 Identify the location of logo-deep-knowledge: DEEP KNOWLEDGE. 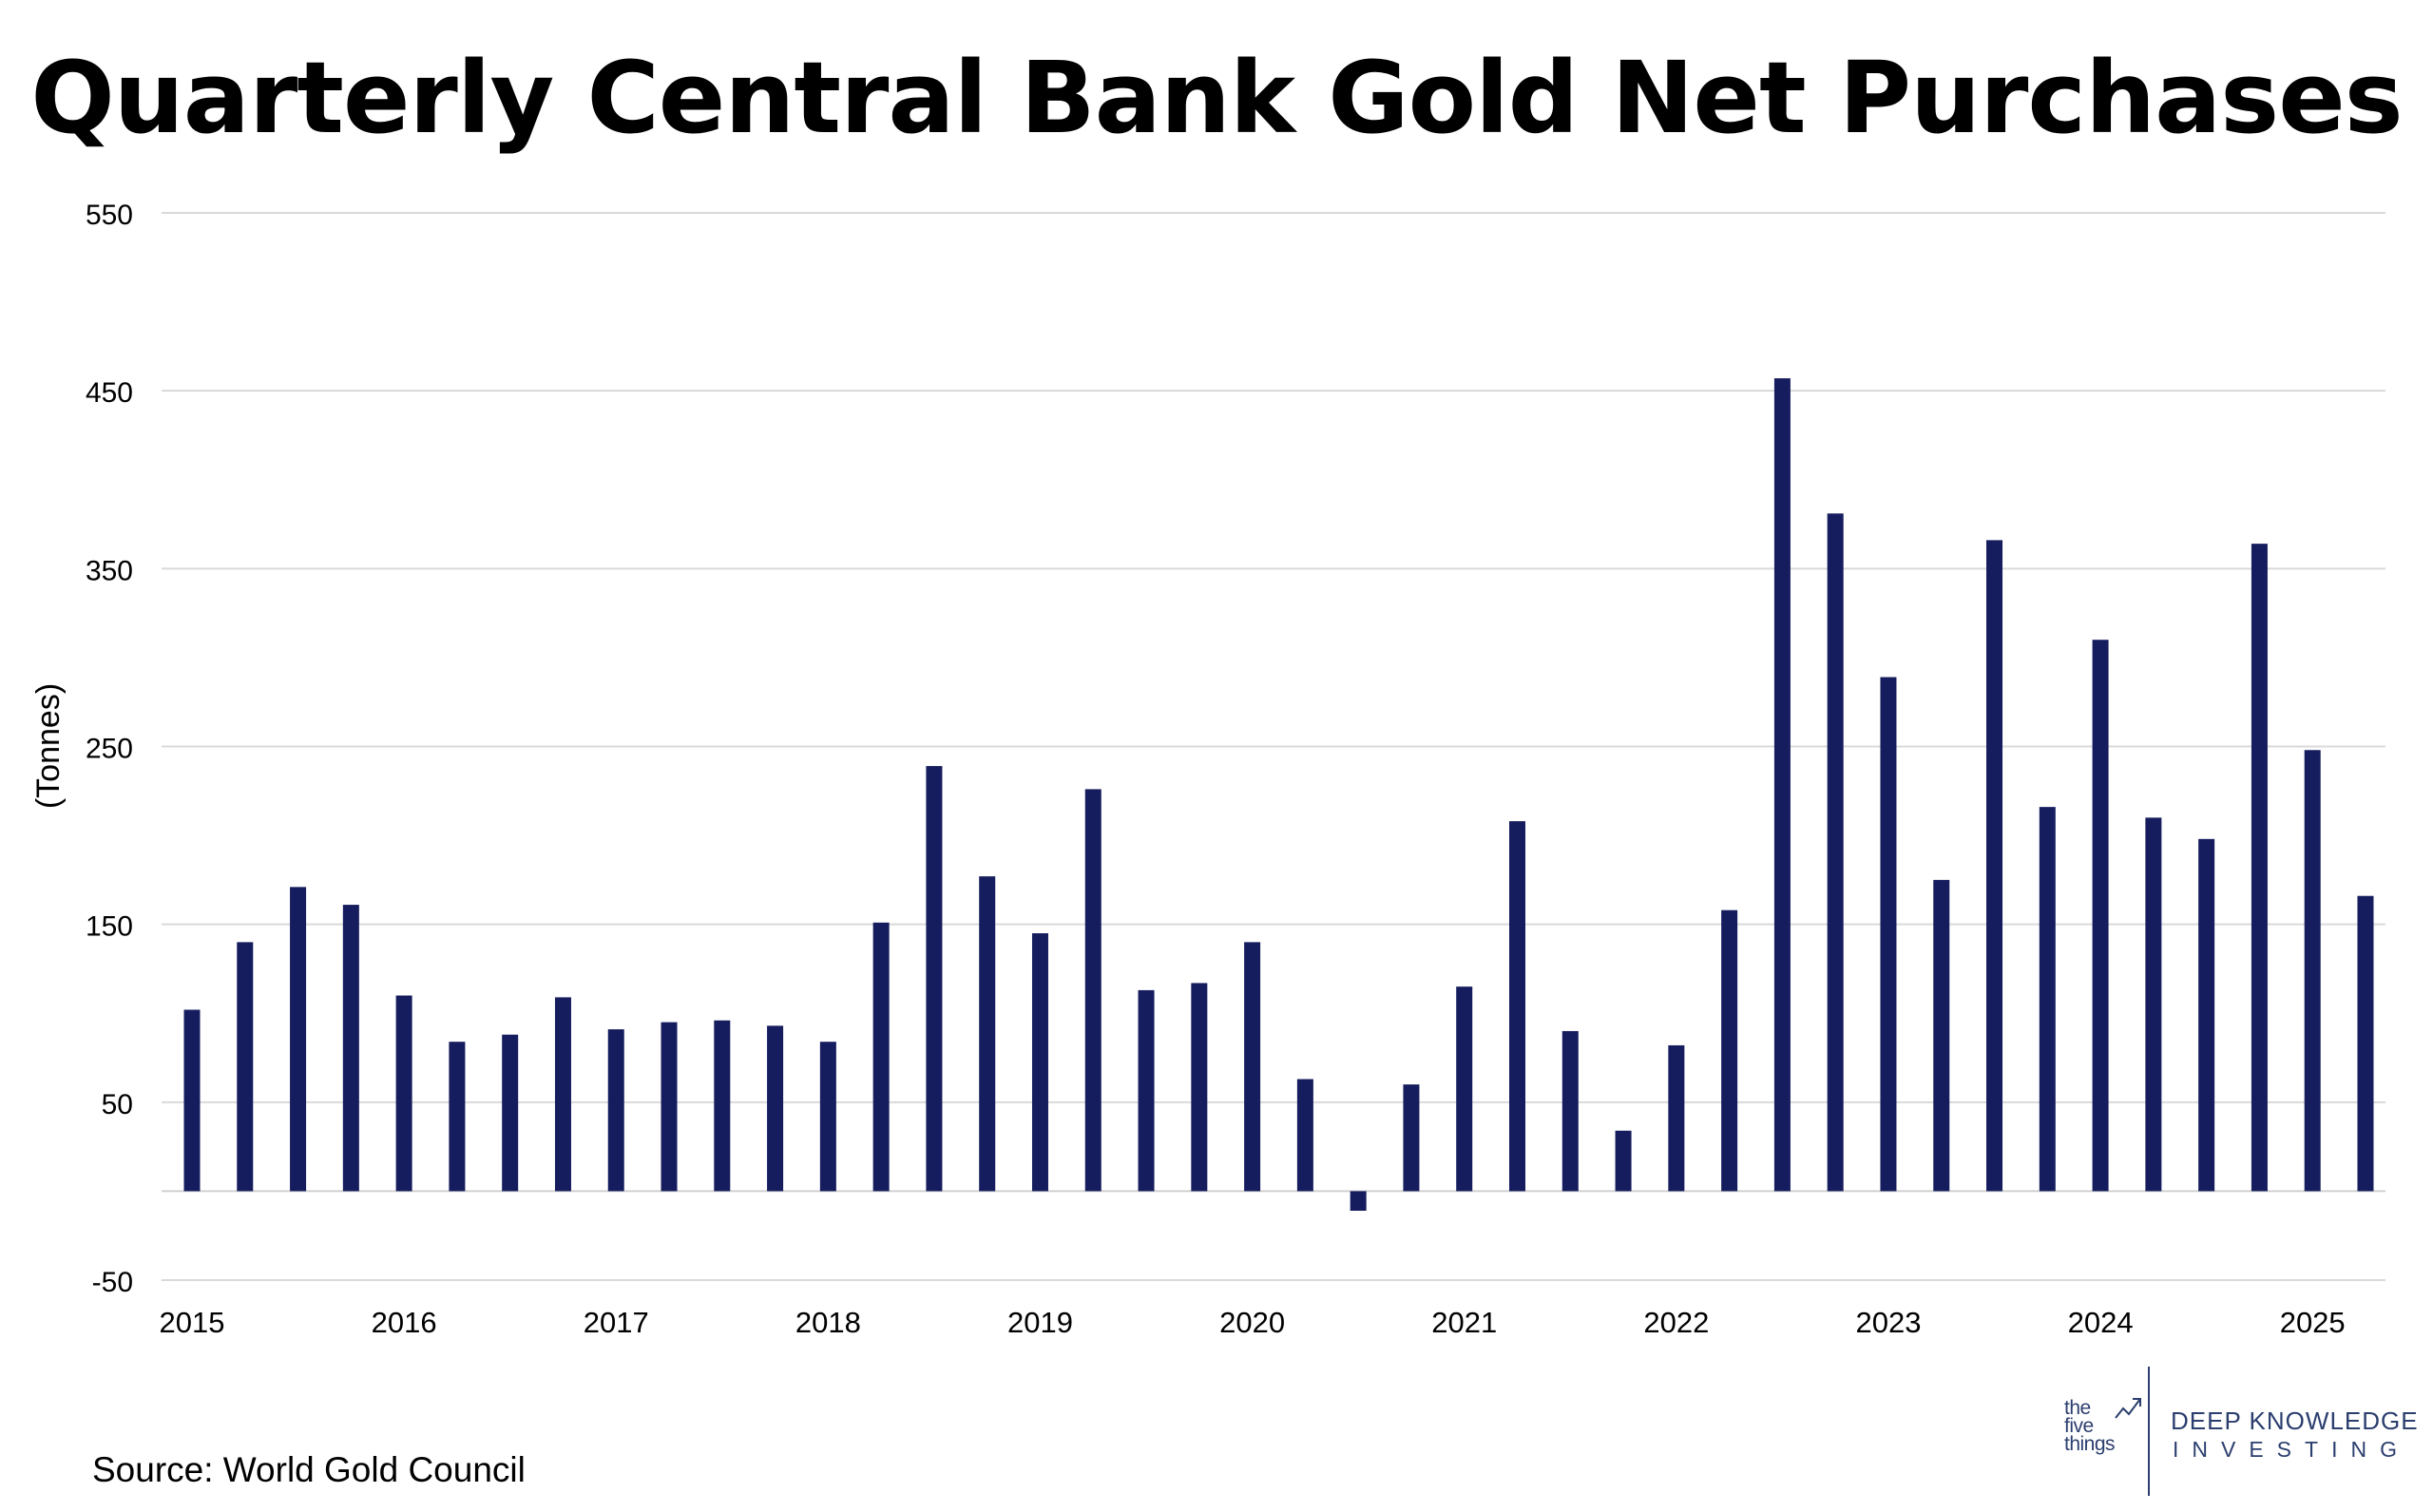
(2295, 1421).